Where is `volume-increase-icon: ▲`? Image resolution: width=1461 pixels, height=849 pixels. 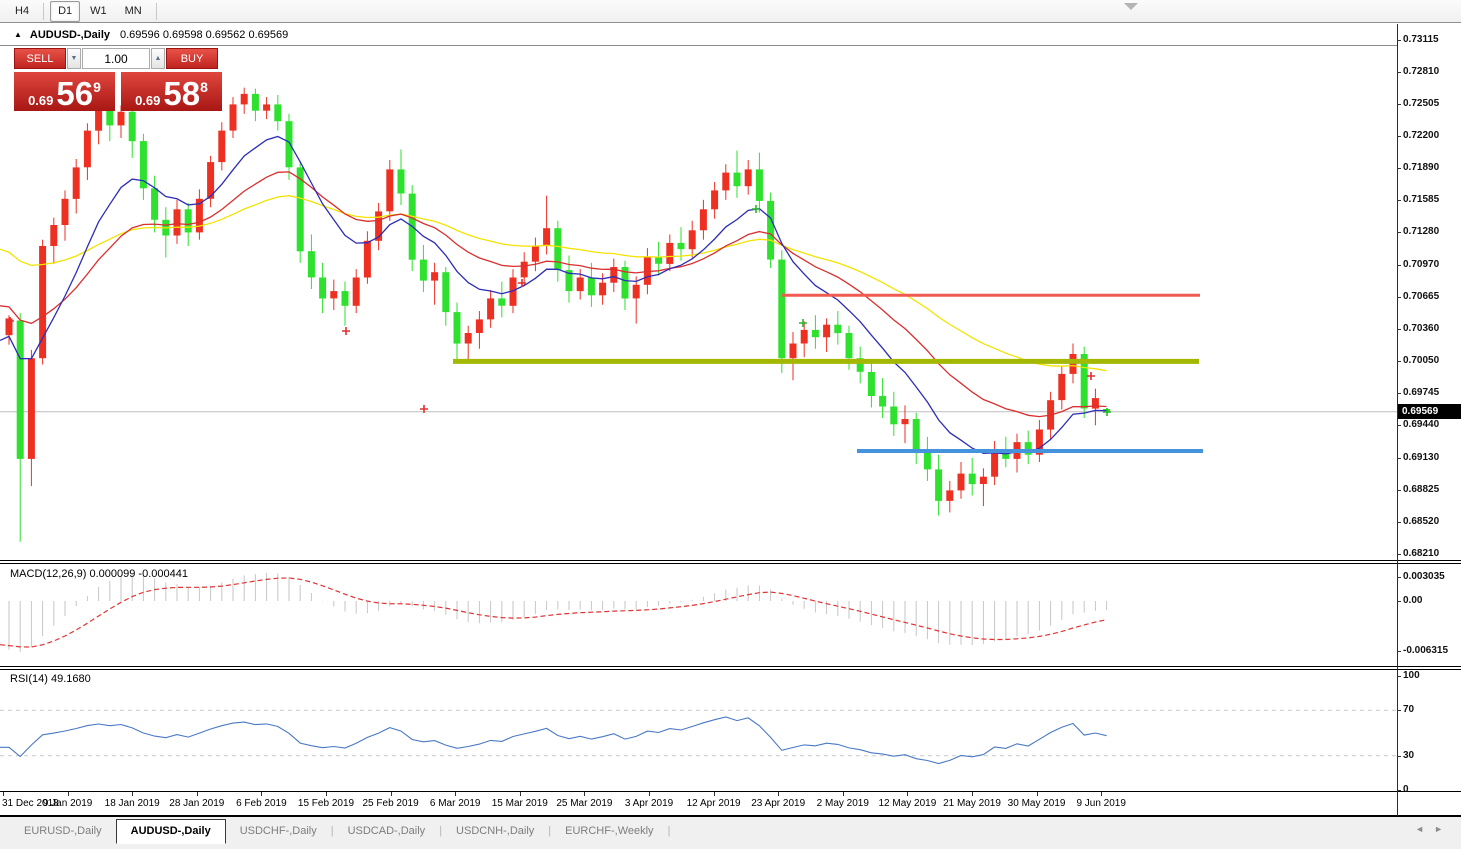
volume-increase-icon: ▲ is located at coordinates (158, 58).